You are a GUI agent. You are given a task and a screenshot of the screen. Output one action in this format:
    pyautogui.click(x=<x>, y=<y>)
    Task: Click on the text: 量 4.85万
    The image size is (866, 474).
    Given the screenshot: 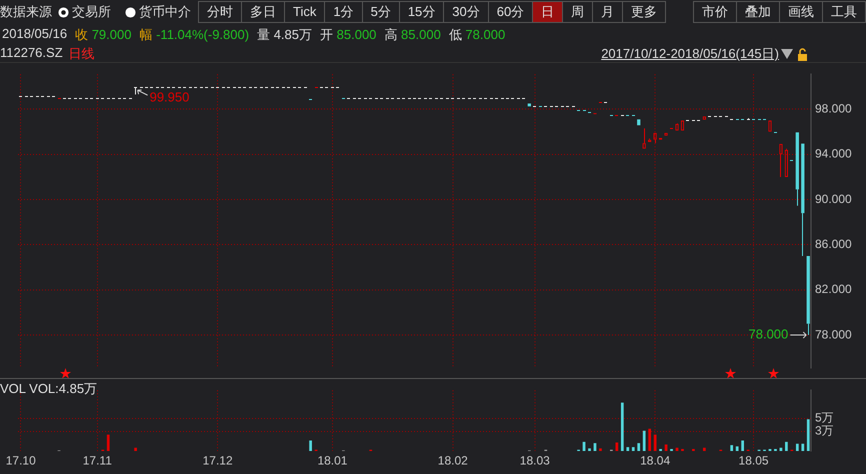 What is the action you would take?
    pyautogui.click(x=284, y=34)
    